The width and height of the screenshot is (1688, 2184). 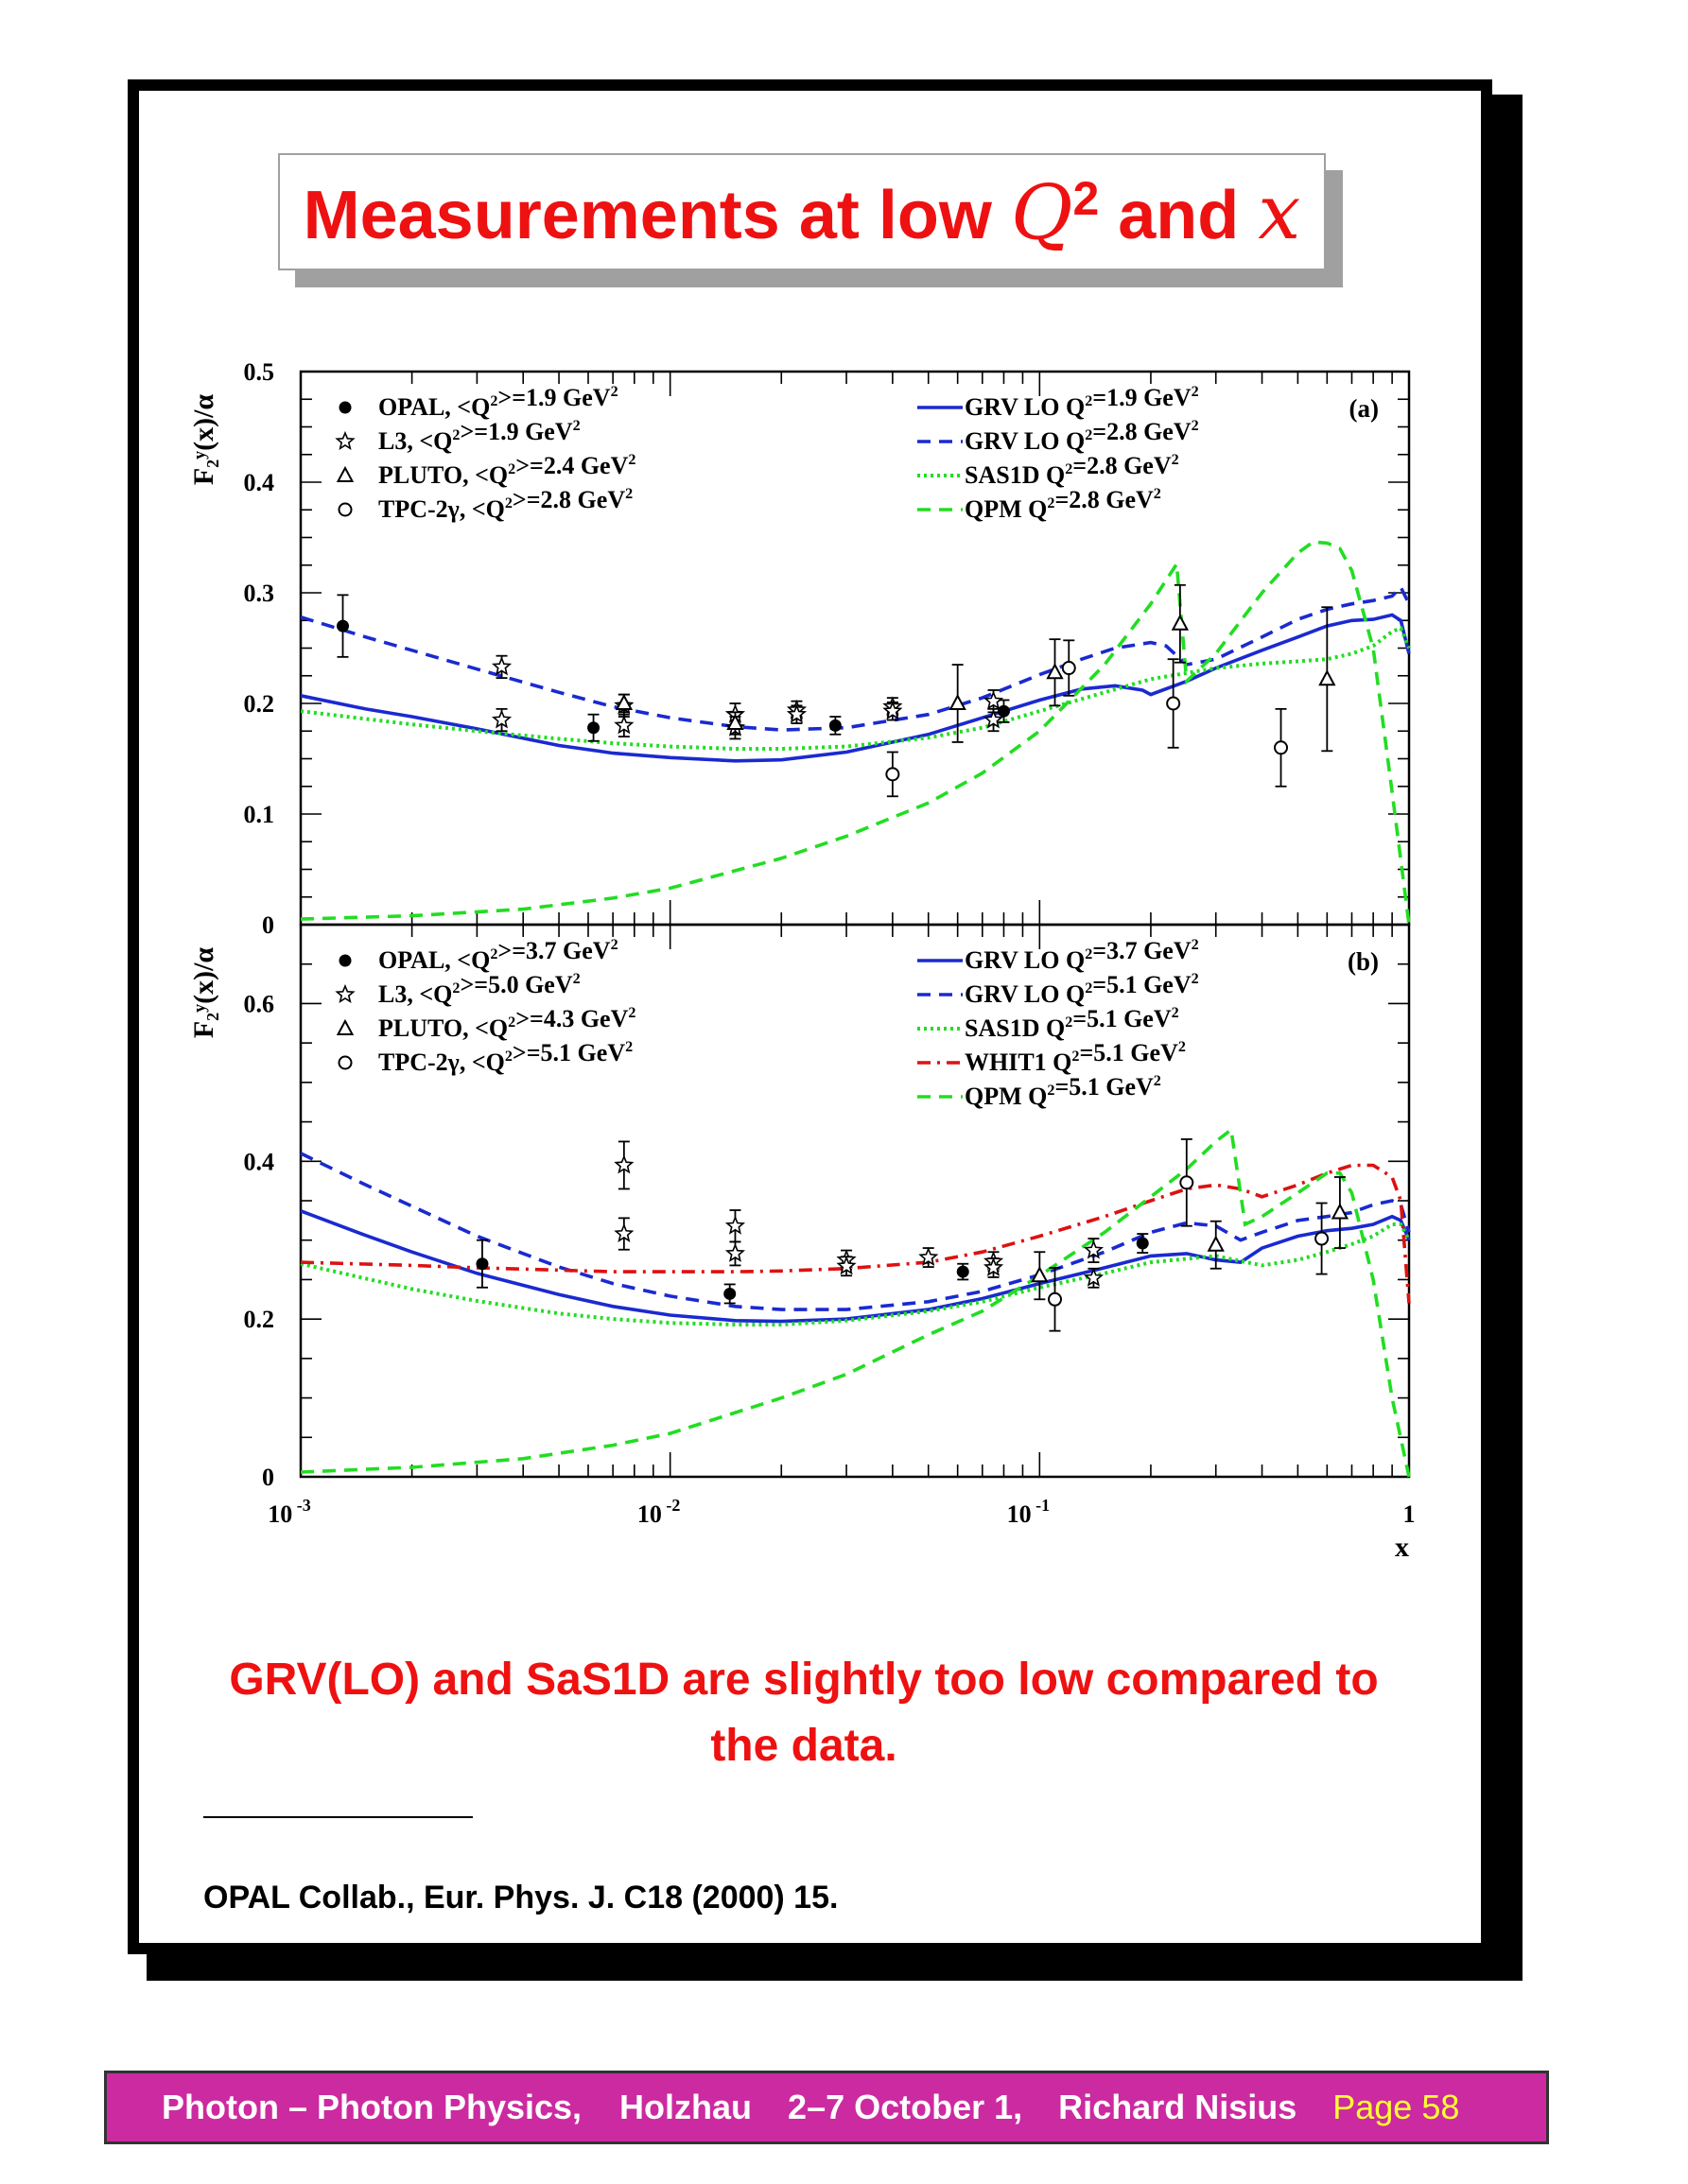 I want to click on legend-entry: QPM Q2=2.8 GeV2, so click(x=1063, y=505).